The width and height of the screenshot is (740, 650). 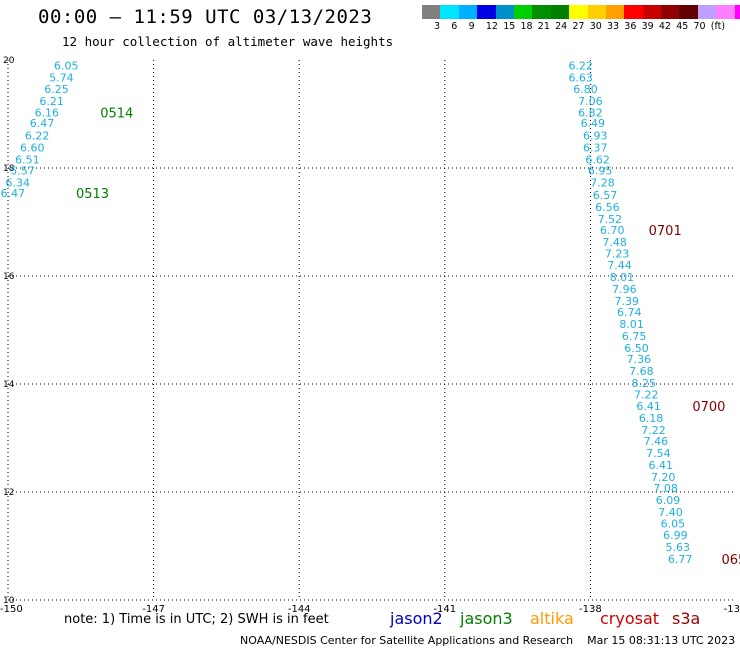 What do you see at coordinates (682, 26) in the screenshot?
I see `legend-label: 45` at bounding box center [682, 26].